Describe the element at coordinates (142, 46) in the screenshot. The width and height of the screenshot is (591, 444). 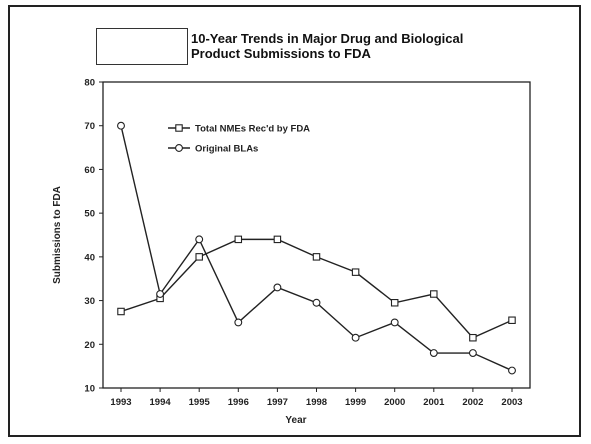
I see `logo-placeholder-box` at that location.